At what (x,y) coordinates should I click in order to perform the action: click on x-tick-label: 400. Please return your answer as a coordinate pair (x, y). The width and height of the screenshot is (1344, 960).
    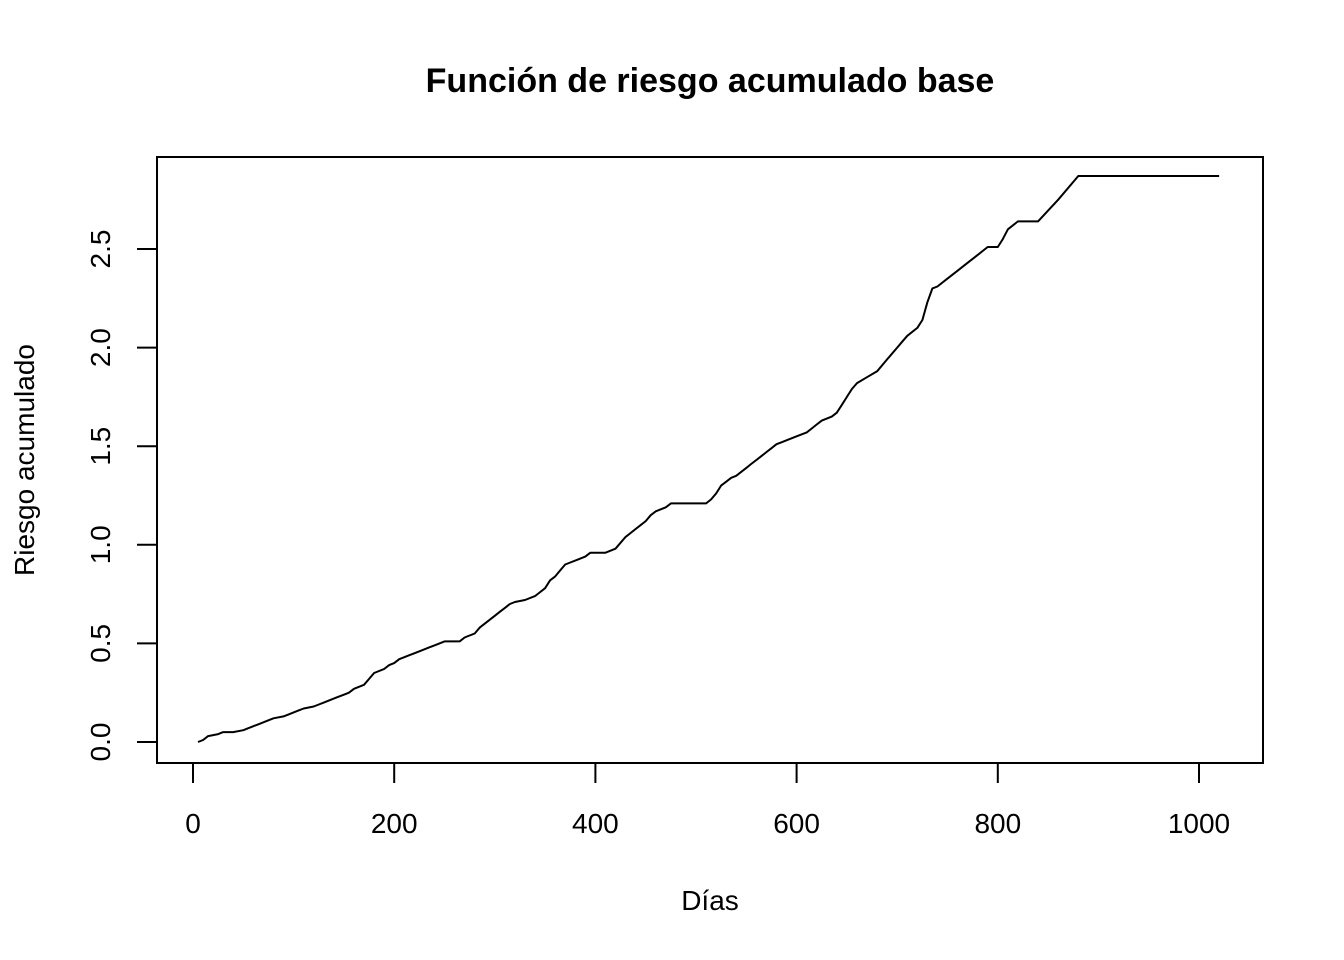
    Looking at the image, I should click on (595, 823).